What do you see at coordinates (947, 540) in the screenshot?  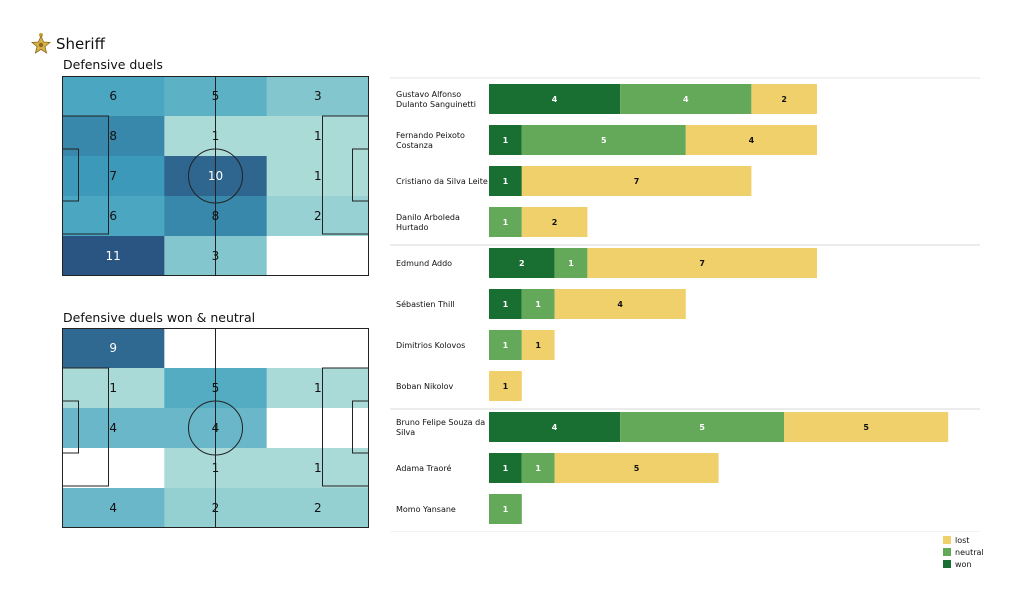 I see `legend-swatch-lost` at bounding box center [947, 540].